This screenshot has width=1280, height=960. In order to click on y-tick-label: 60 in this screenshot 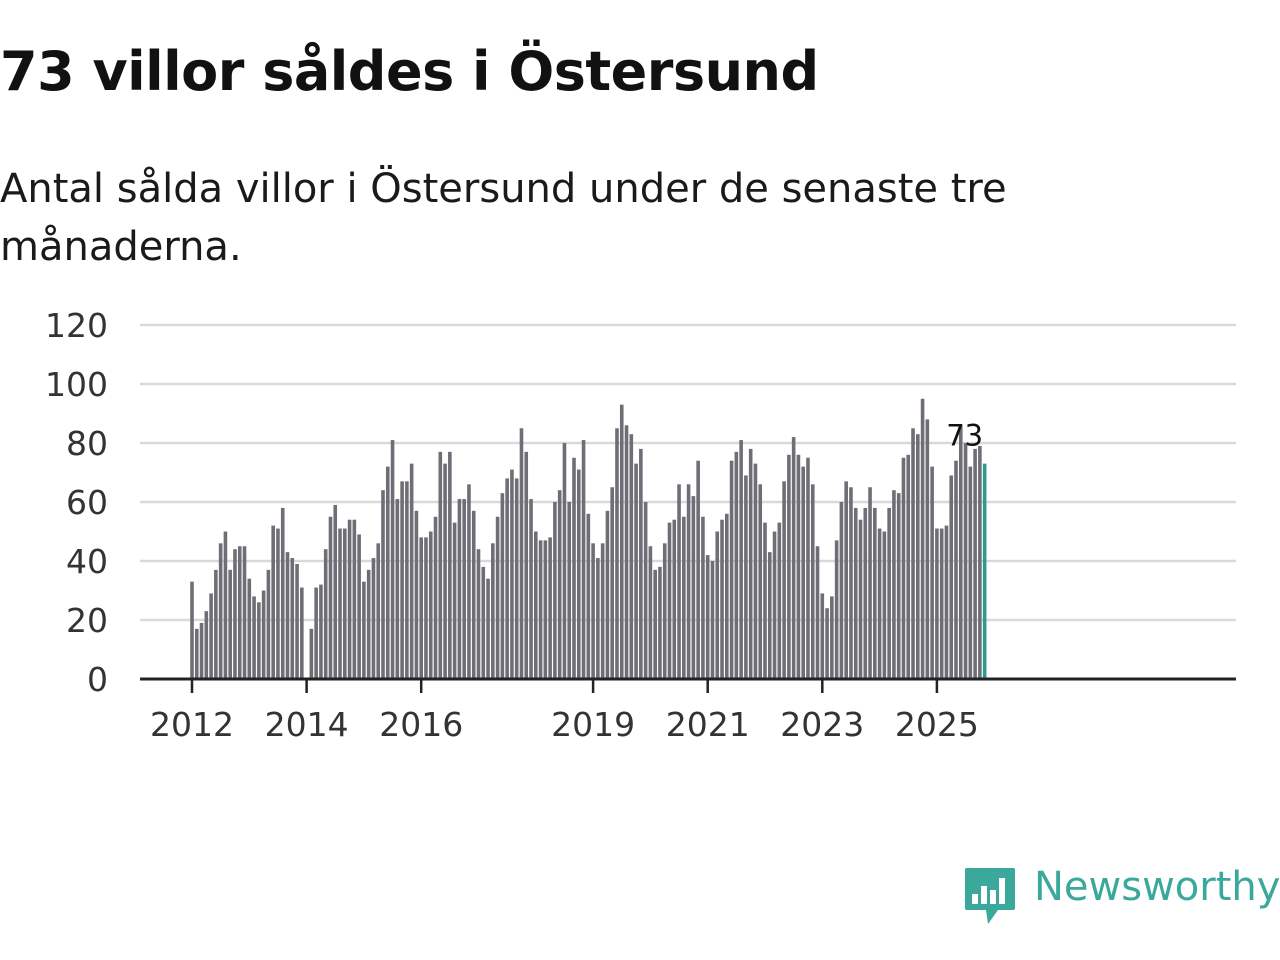, I will do `click(87, 502)`.